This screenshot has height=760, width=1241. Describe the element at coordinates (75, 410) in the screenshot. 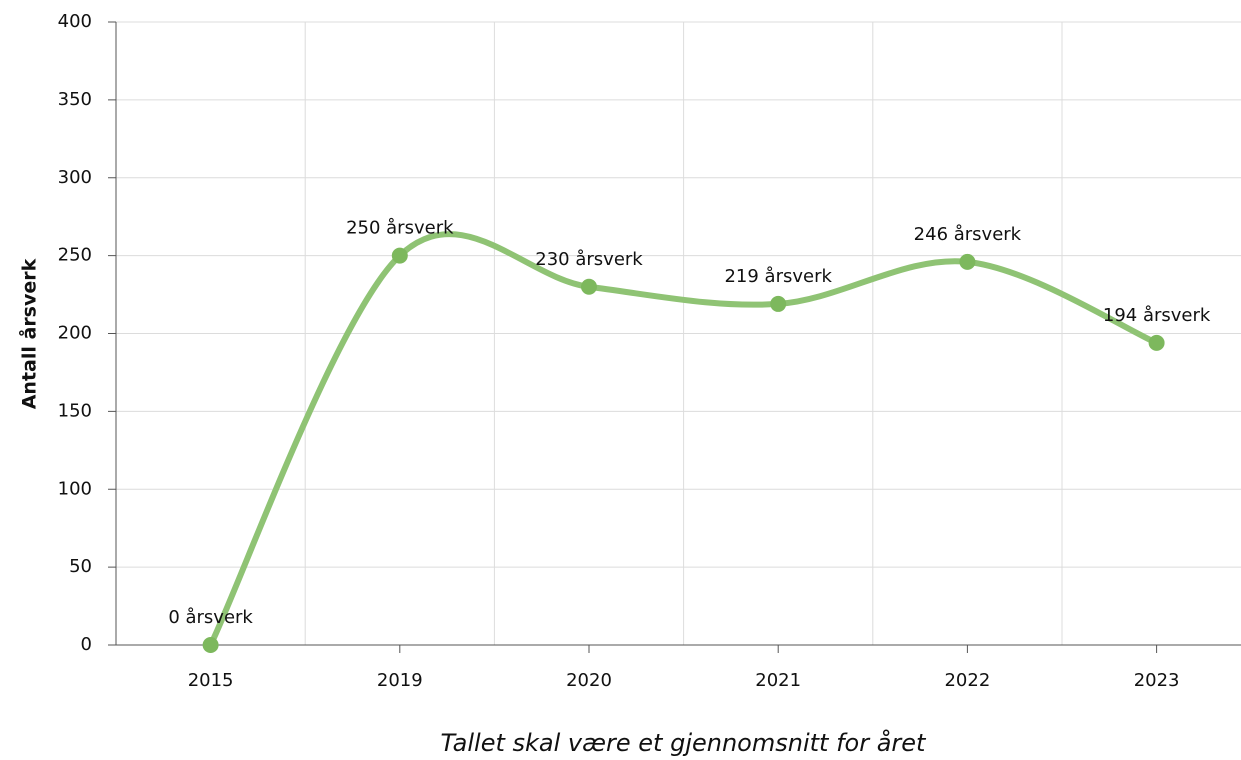

I see `y-tick-label: 150` at that location.